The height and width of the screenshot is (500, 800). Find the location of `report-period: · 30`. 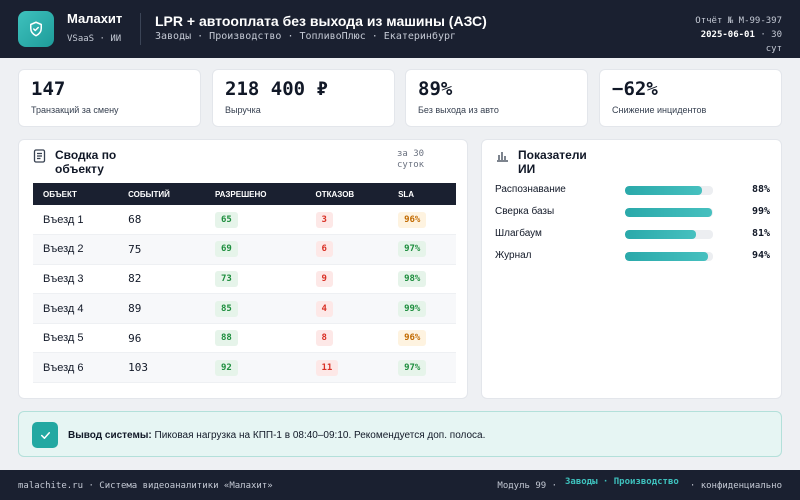

report-period: · 30 is located at coordinates (771, 35).